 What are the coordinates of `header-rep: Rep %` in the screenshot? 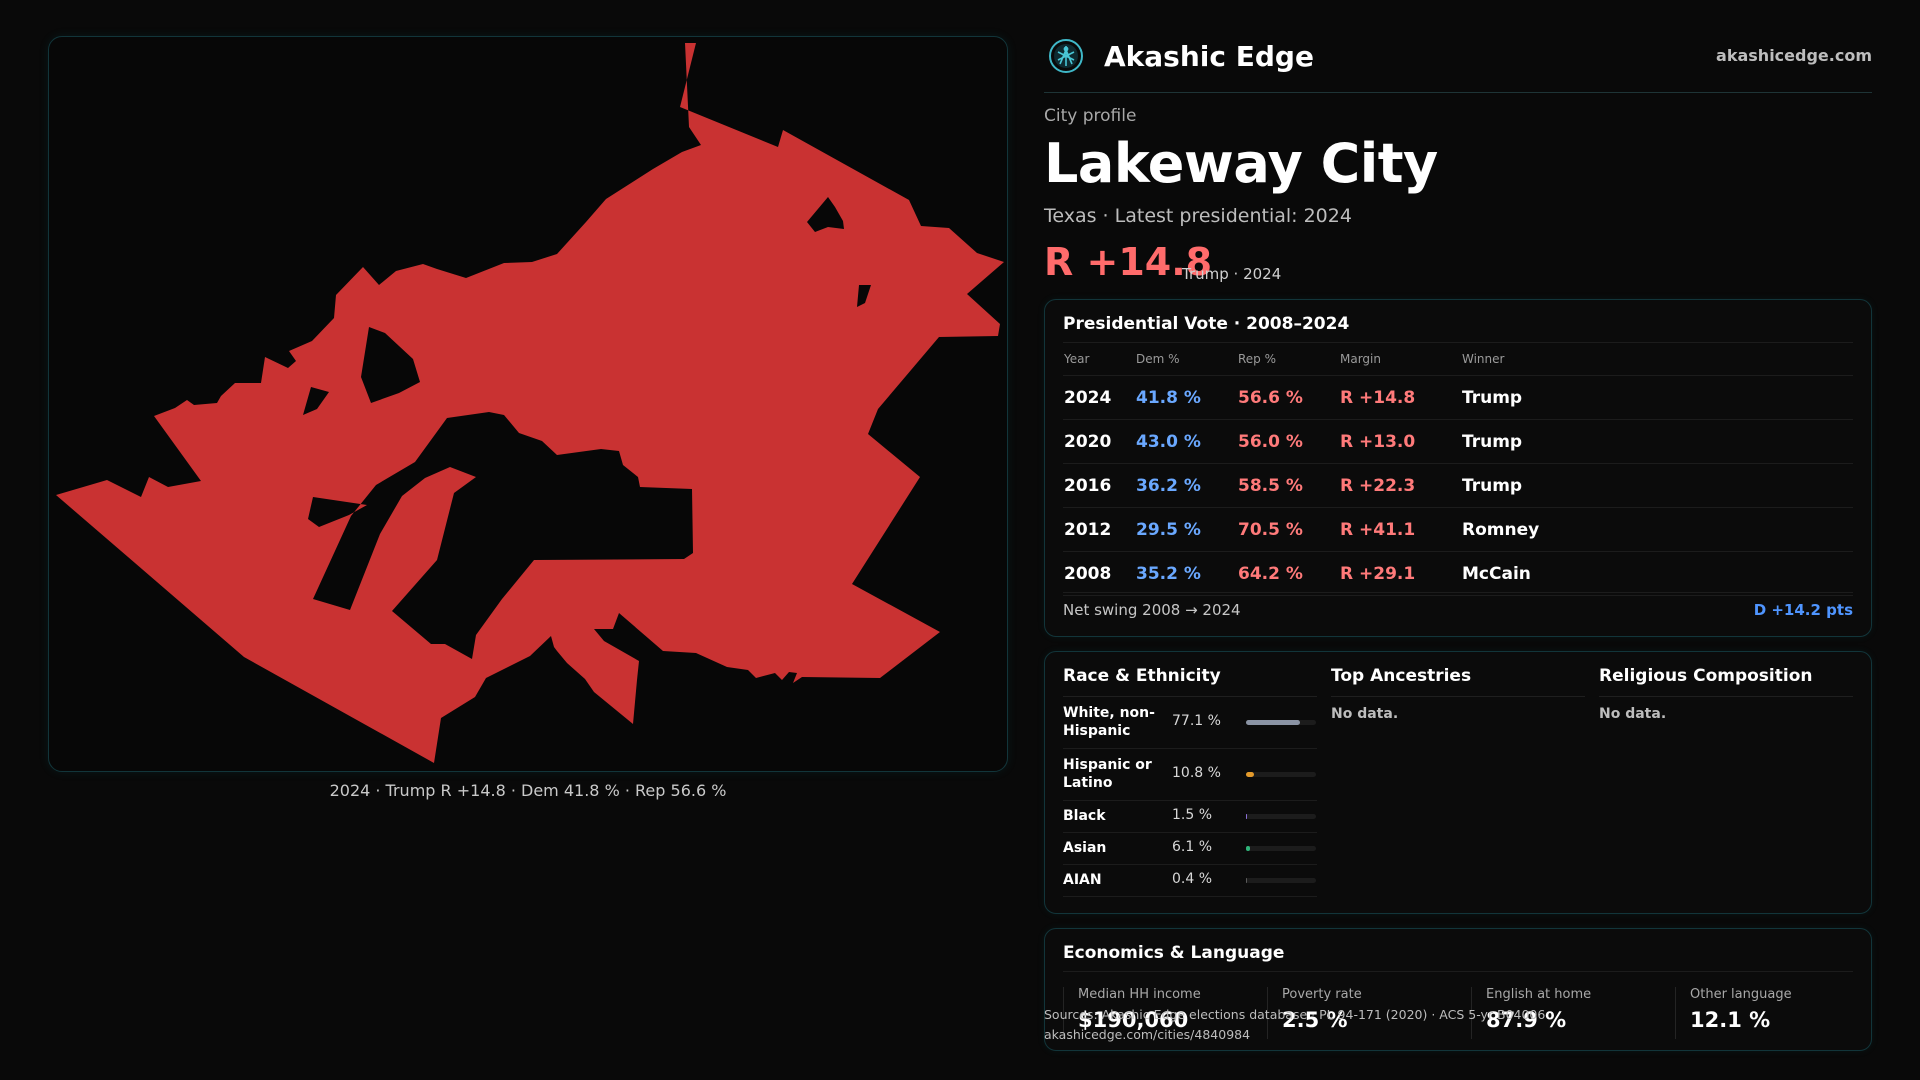 It's located at (1288, 359).